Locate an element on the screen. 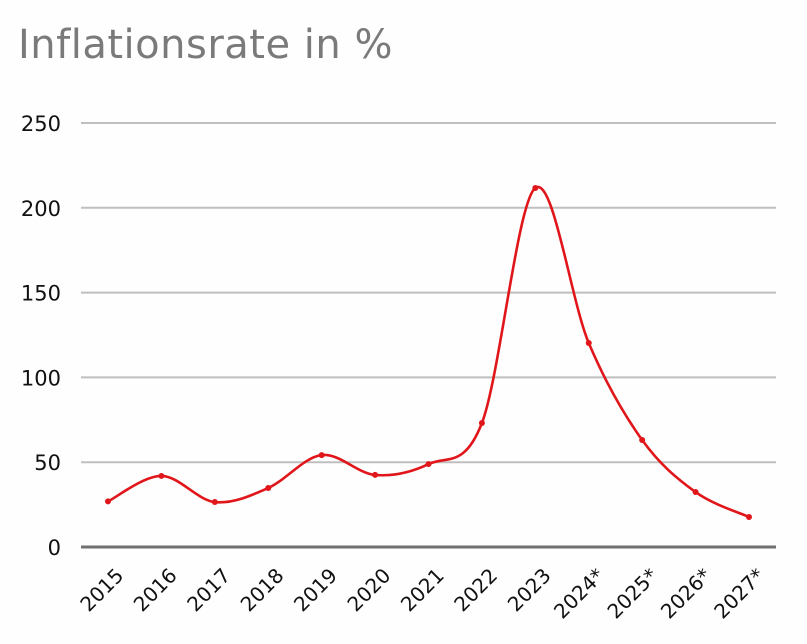  x-tick-label: 2021 is located at coordinates (422, 589).